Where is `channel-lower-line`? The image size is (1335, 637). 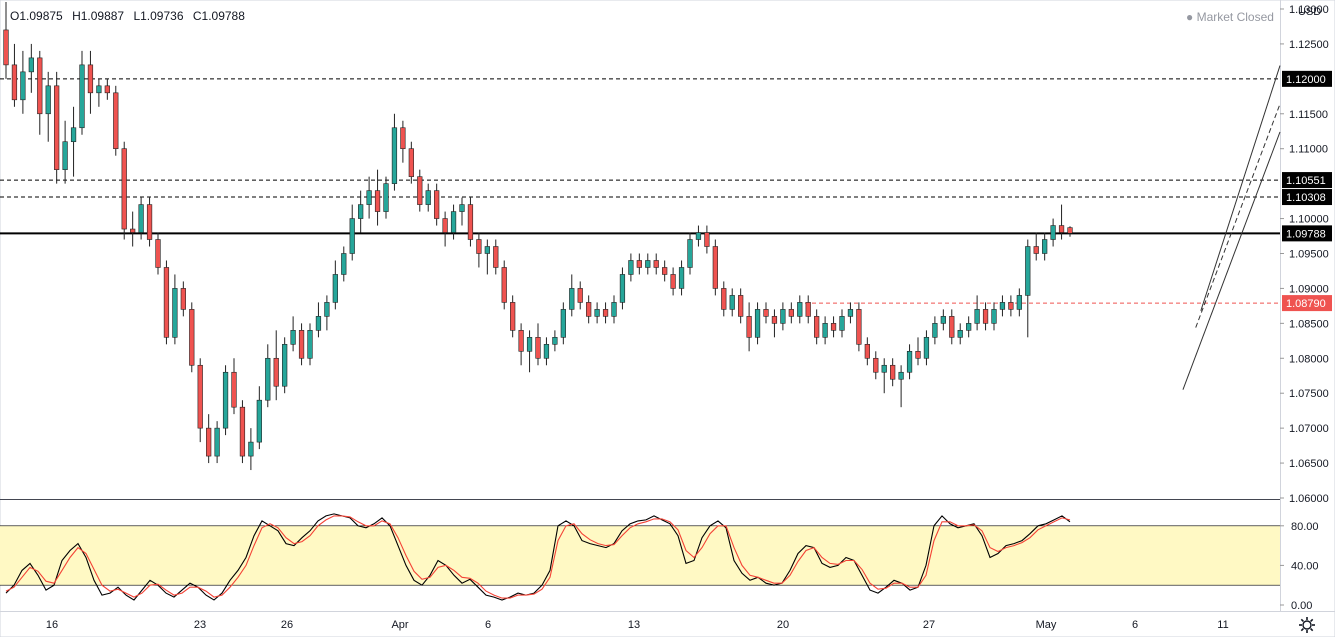 channel-lower-line is located at coordinates (1231, 260).